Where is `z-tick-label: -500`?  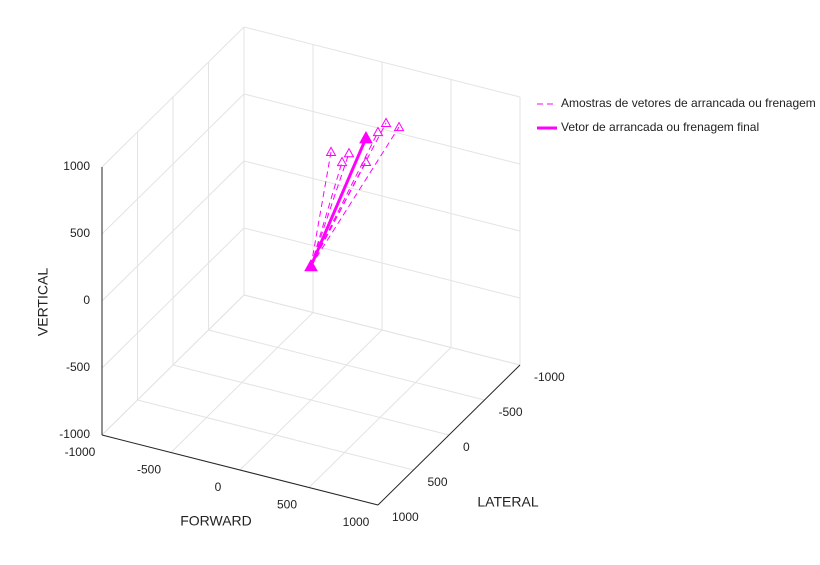 z-tick-label: -500 is located at coordinates (78, 367).